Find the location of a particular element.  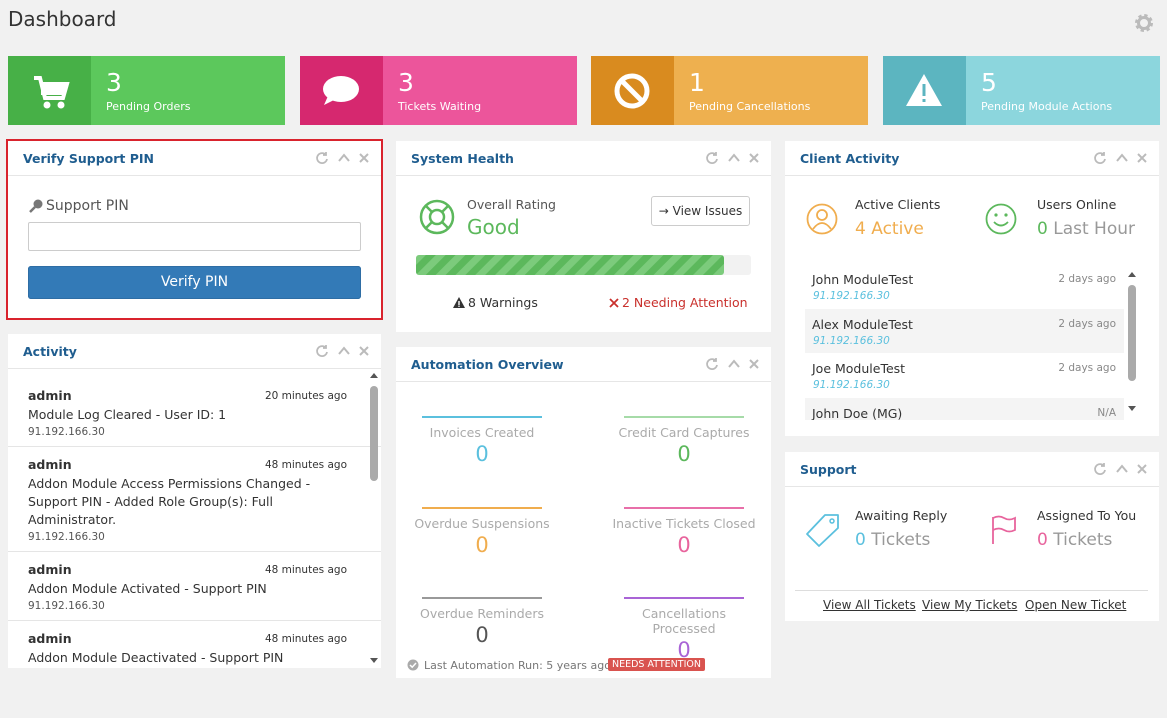

client-name: Alex ModuleTest is located at coordinates (862, 324).